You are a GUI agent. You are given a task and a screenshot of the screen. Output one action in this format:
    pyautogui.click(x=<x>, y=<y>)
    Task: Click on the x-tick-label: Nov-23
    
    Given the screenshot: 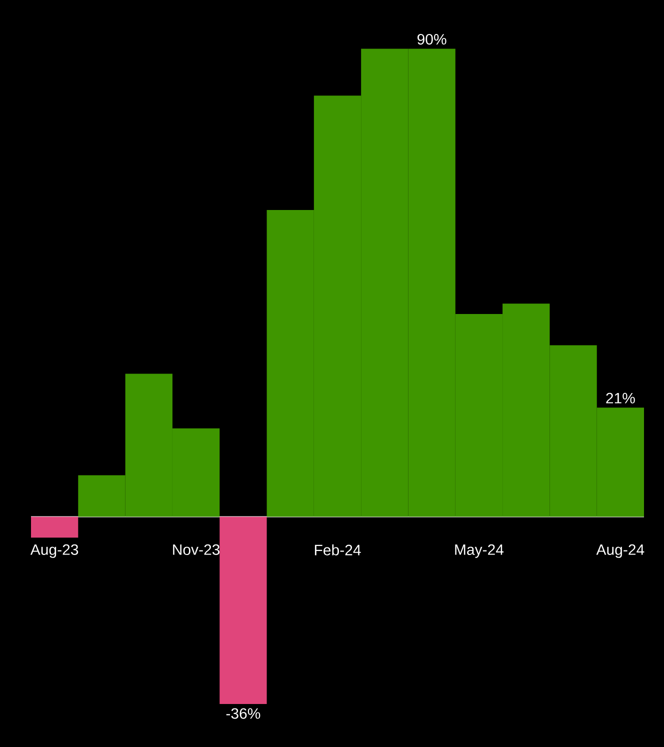 What is the action you would take?
    pyautogui.click(x=196, y=549)
    